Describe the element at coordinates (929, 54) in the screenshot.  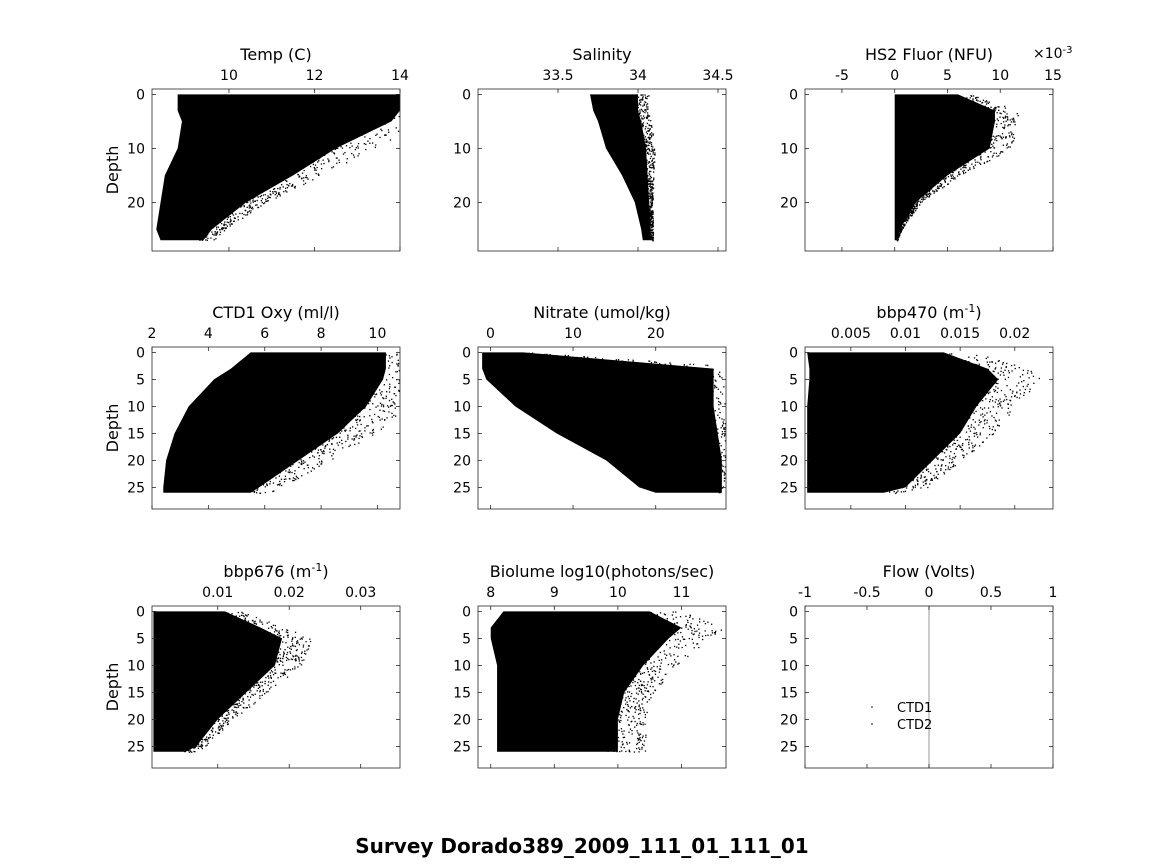
I see `fluor-title: HS2 Fluor (NFU)` at that location.